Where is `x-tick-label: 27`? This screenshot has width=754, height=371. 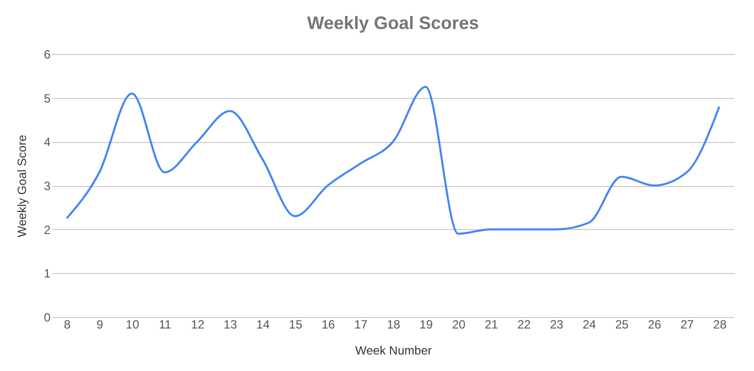 x-tick-label: 27 is located at coordinates (687, 325).